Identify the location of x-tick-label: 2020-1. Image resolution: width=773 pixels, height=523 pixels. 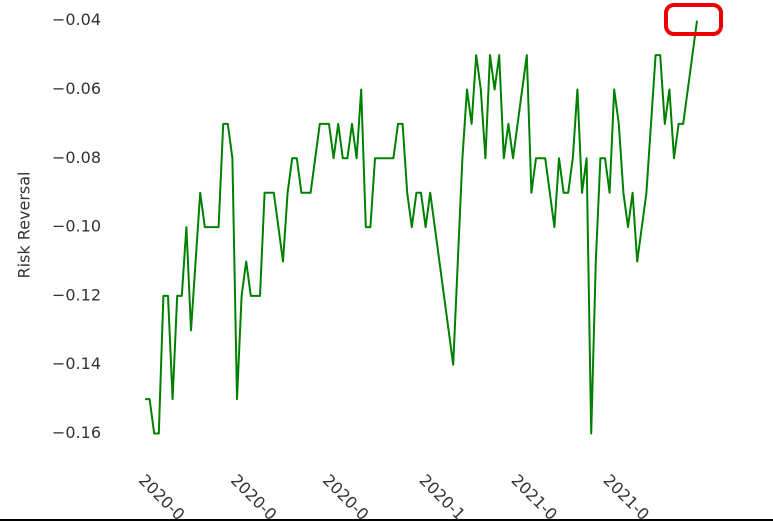
(443, 497).